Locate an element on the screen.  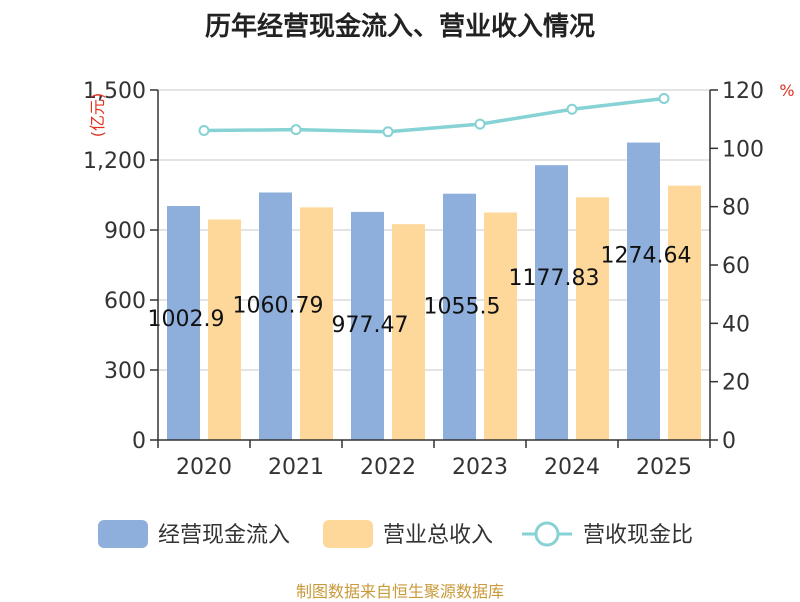
data-label: 1002.9 is located at coordinates (186, 319).